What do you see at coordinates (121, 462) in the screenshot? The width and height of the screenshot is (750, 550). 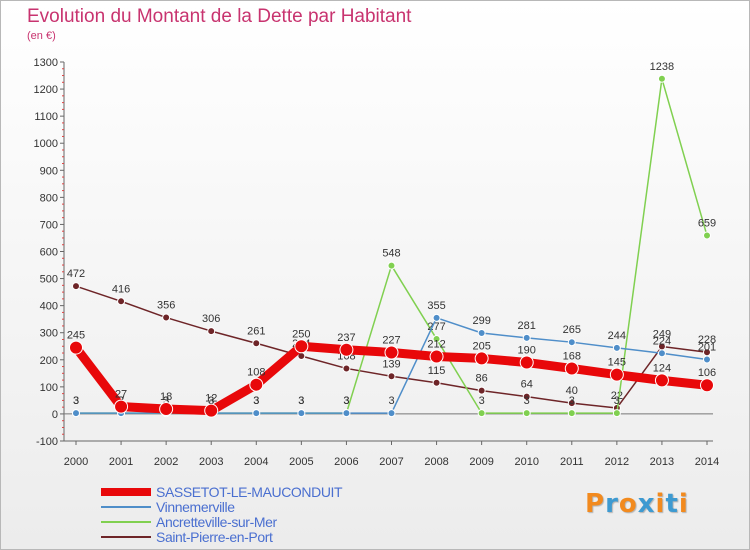 I see `x-tick-label: 2001` at bounding box center [121, 462].